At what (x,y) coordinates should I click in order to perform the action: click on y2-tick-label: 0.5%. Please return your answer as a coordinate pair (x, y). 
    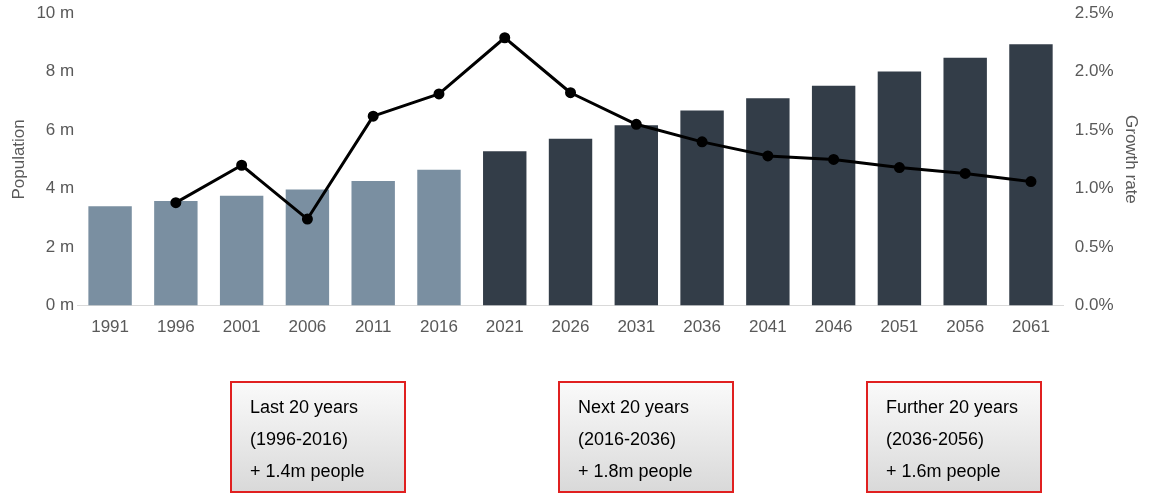
    Looking at the image, I should click on (1094, 246).